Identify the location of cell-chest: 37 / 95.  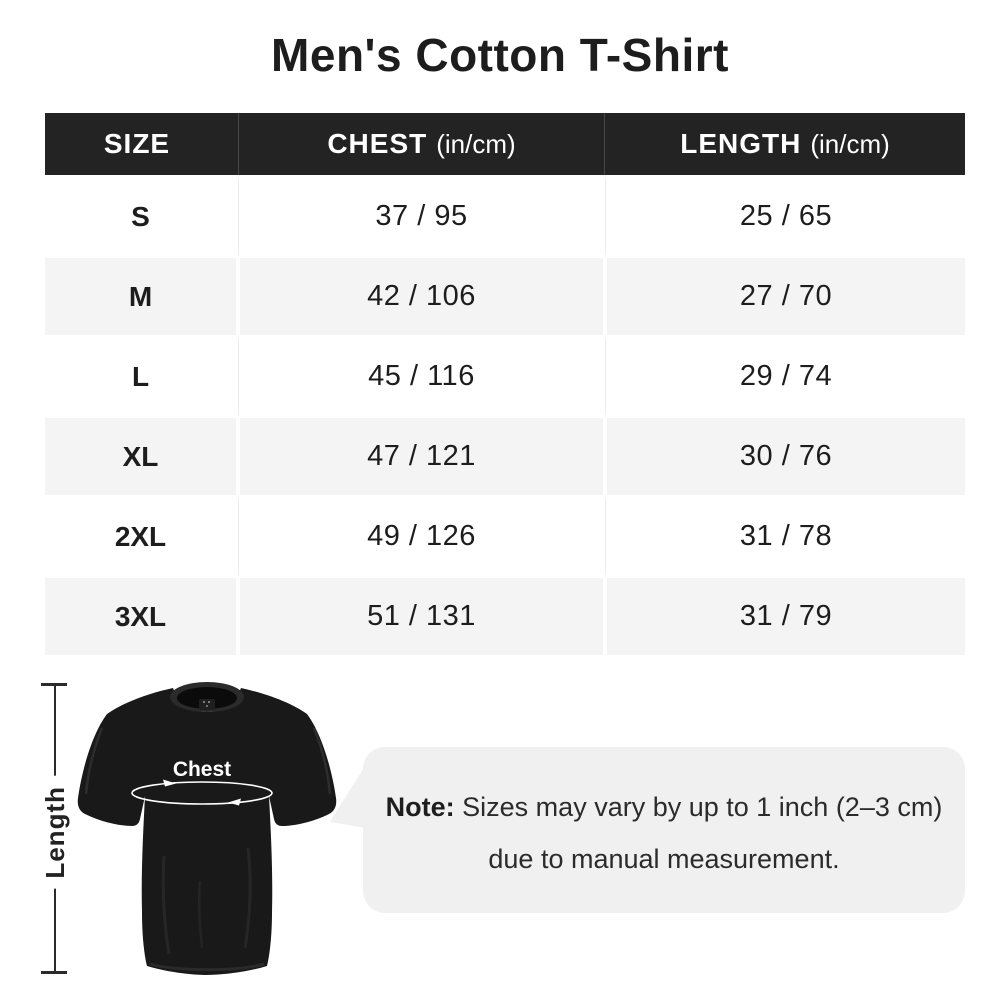
(420, 216).